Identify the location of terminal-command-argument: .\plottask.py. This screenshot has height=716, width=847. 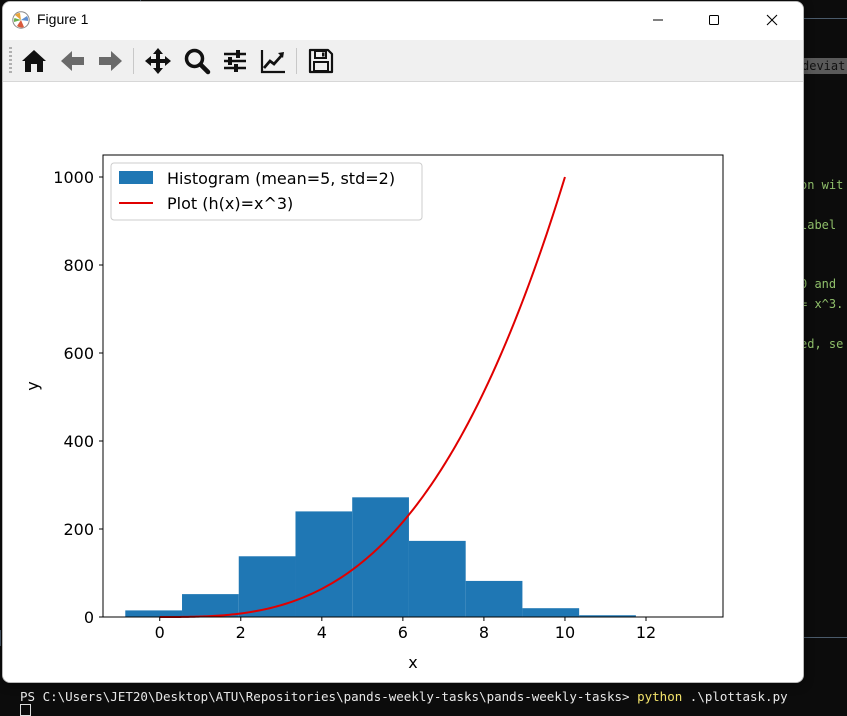
(734, 696).